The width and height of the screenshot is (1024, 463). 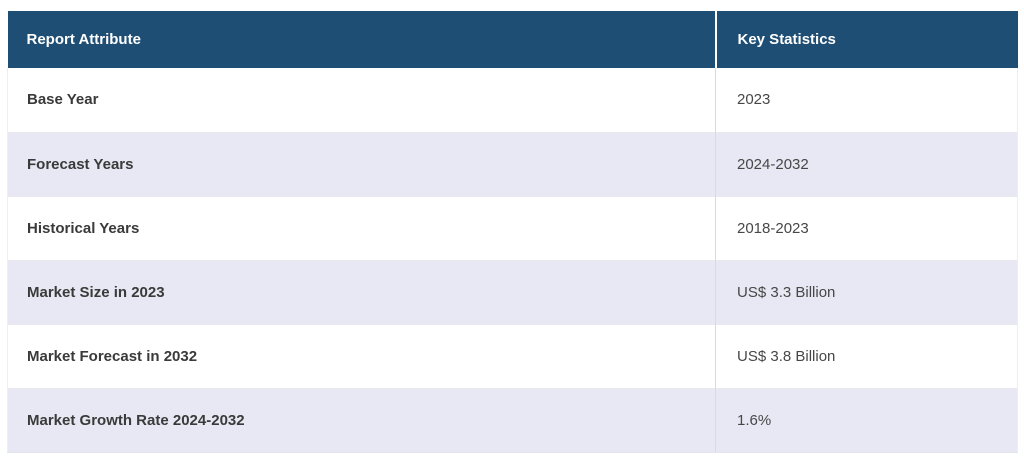 I want to click on table-row: Base Year 2023, so click(x=512, y=100).